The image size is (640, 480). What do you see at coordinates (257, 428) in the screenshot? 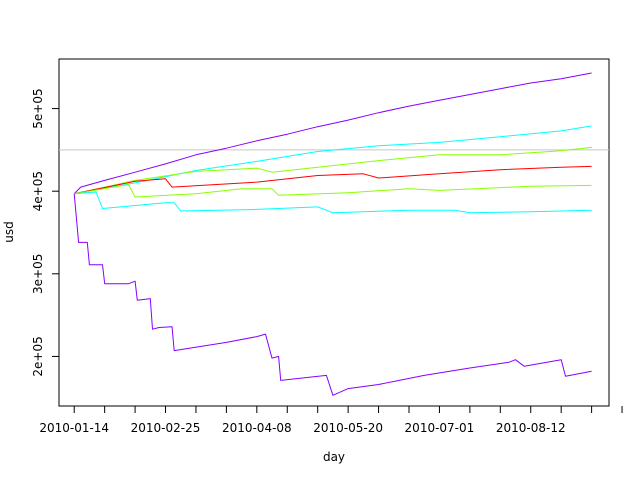
I see `x-tick-label: 2010-04-08` at bounding box center [257, 428].